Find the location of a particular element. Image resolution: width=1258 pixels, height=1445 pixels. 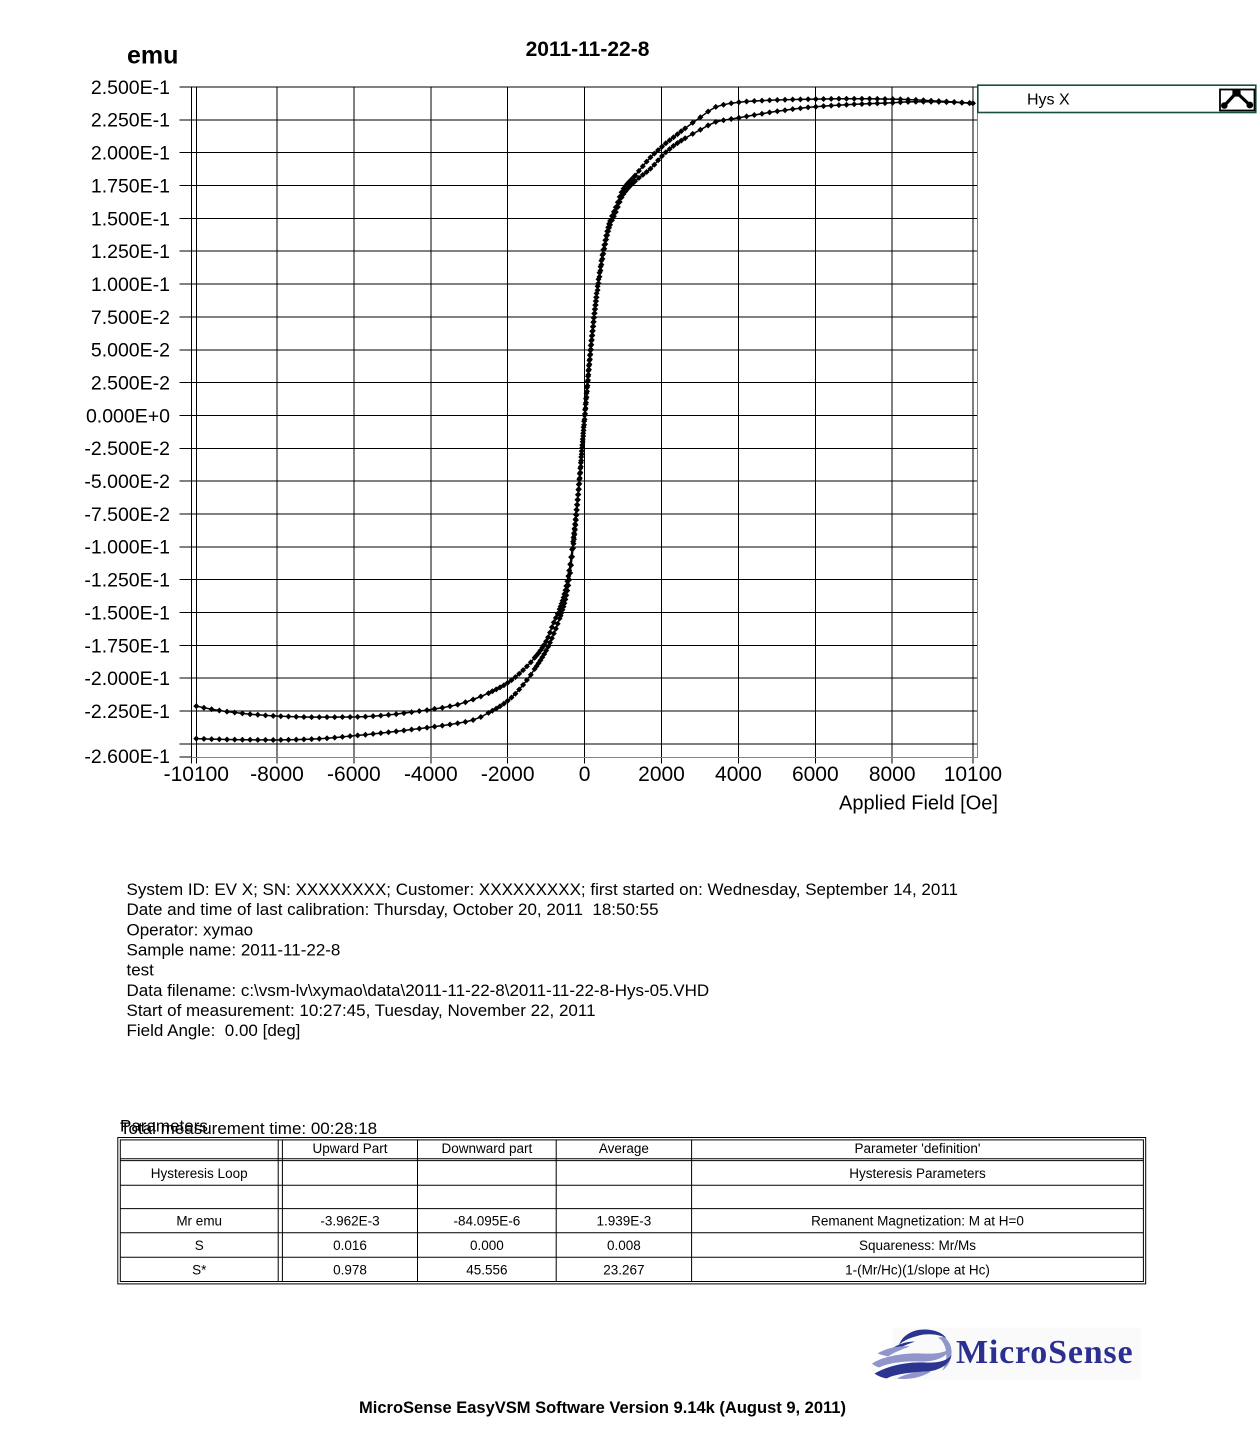

svg-text: -2000 is located at coordinates (508, 774).